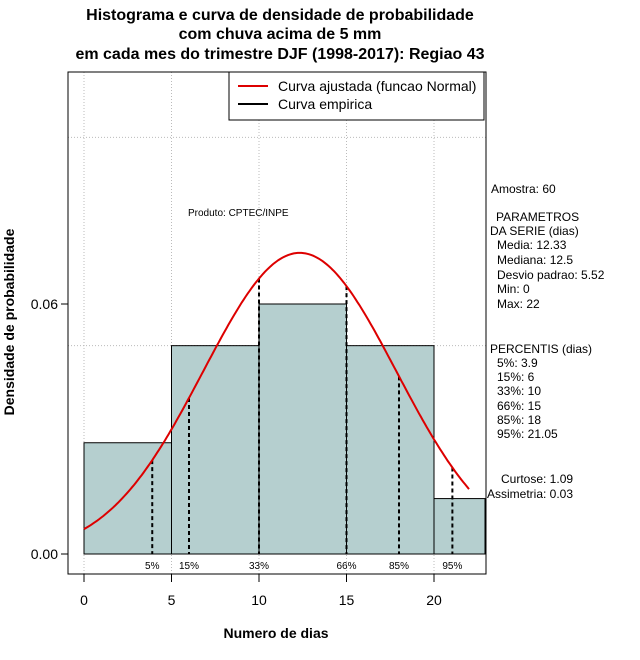 This screenshot has height=660, width=640. What do you see at coordinates (44, 304) in the screenshot?
I see `y-tick-label: 0.06` at bounding box center [44, 304].